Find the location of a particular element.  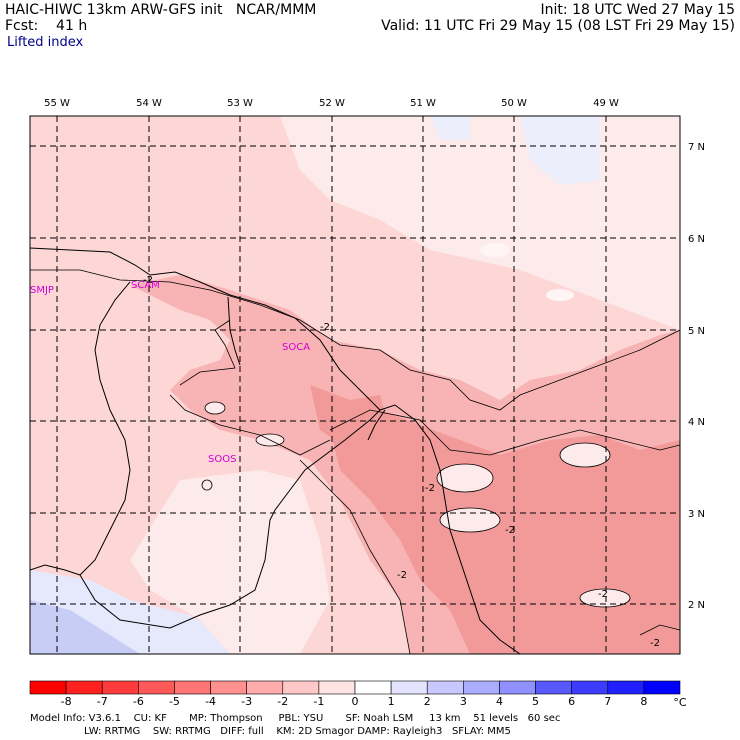

colorbar-ticks: -8 -7 -6 -5 -4 -3 -2 -1 0 1 2 3 4 5 6 7 8 is located at coordinates (354, 701).